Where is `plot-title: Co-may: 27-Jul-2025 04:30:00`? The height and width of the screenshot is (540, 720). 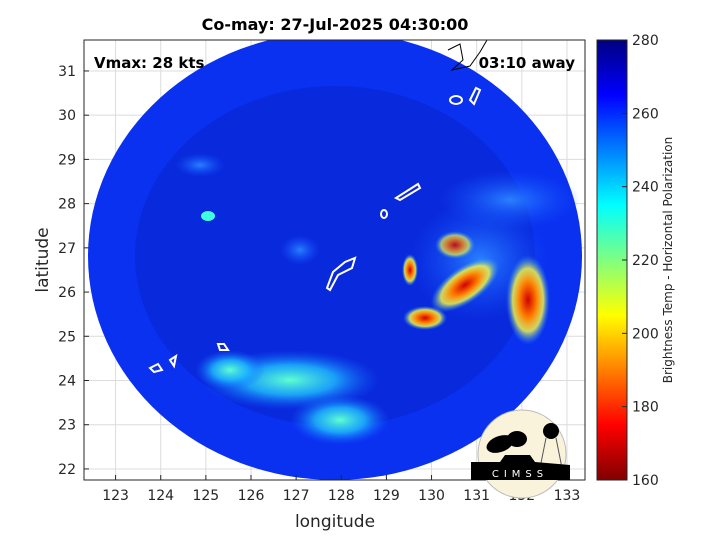
plot-title: Co-may: 27-Jul-2025 04:30:00 is located at coordinates (335, 24).